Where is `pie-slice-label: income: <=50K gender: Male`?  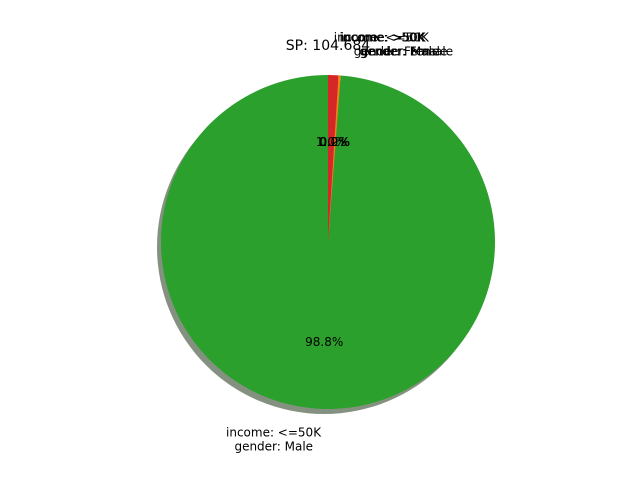
pie-slice-label: income: <=50K gender: Male is located at coordinates (274, 440).